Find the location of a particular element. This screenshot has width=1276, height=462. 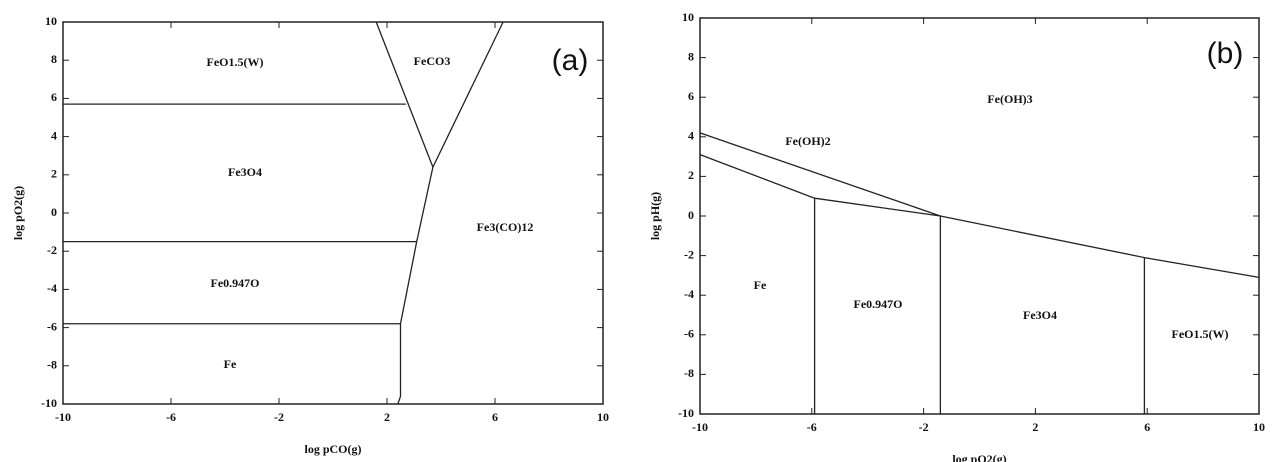

panel-label: (a) is located at coordinates (570, 60).